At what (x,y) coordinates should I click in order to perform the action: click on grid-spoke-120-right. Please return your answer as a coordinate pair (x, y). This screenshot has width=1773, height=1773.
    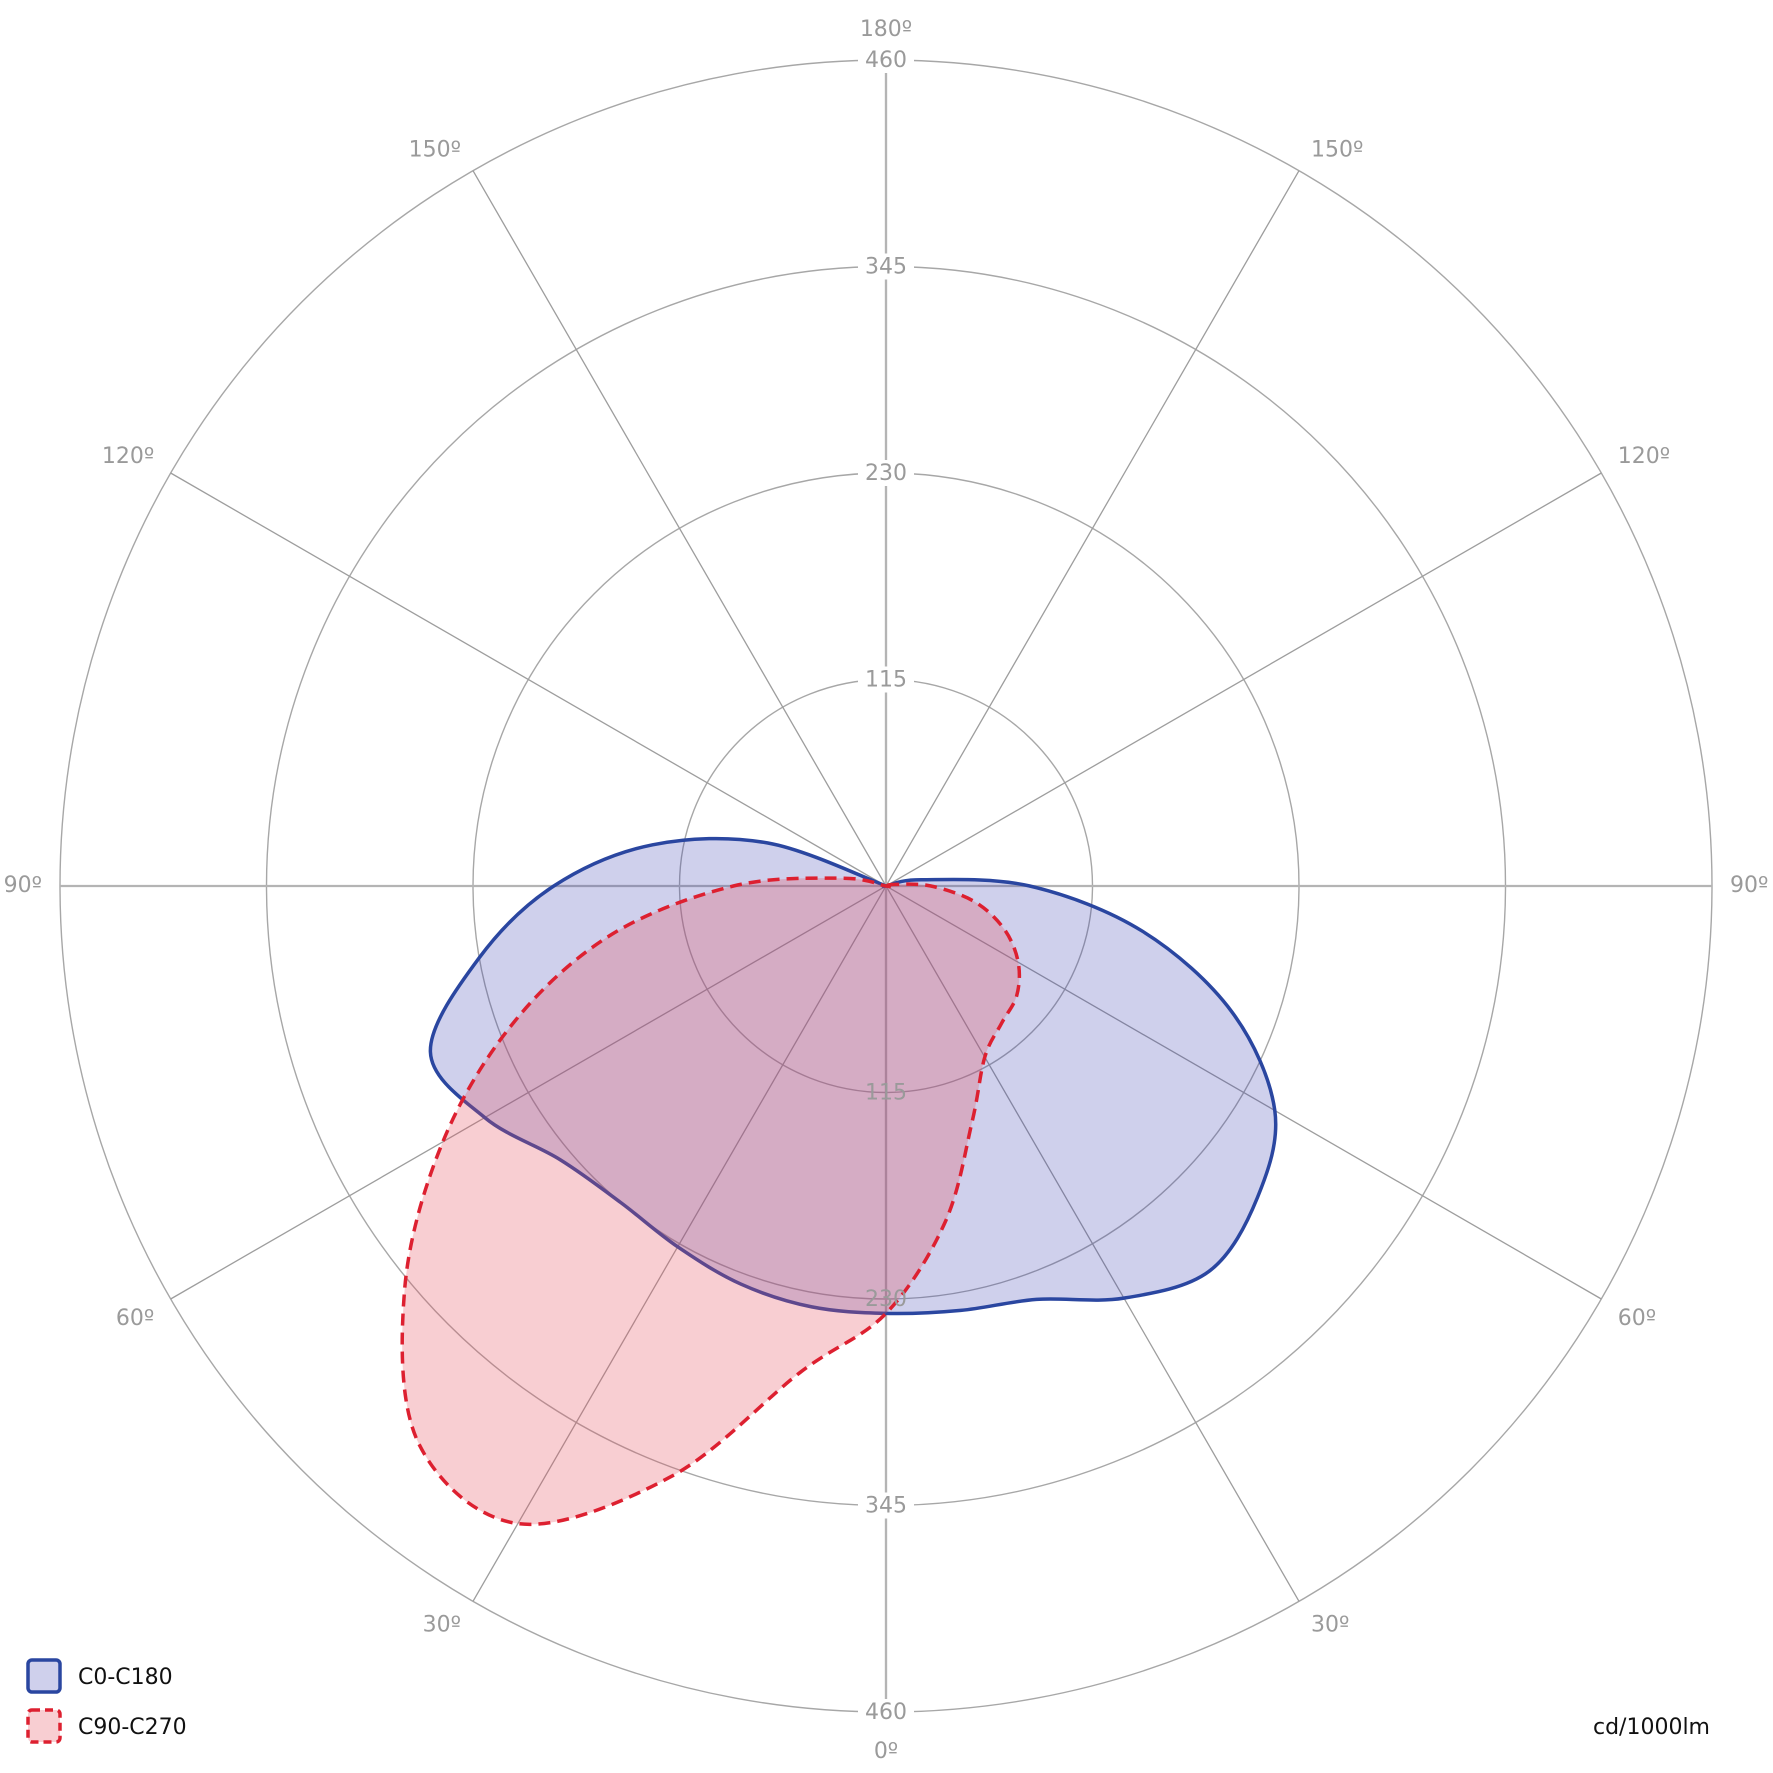
    Looking at the image, I should click on (1243, 679).